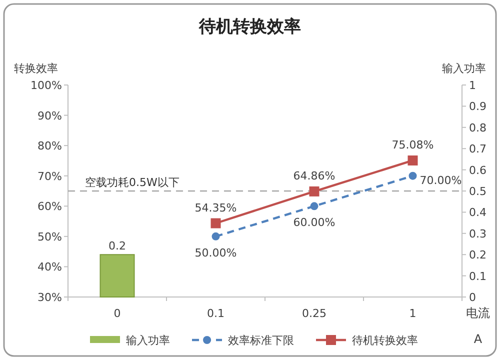 This screenshot has height=362, width=500. Describe the element at coordinates (441, 180) in the screenshot. I see `data-label: 70.00%` at that location.